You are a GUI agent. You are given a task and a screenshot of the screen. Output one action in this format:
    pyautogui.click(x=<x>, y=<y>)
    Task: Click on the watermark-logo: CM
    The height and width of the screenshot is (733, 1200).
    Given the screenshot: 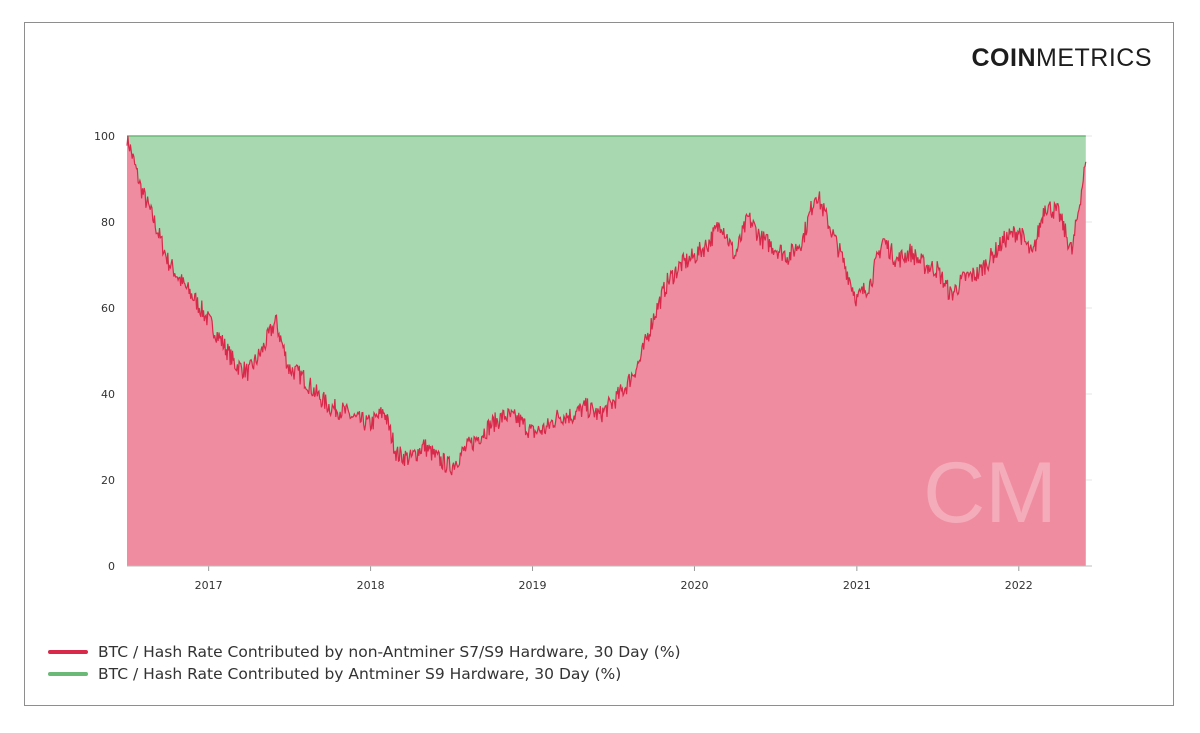 What is the action you would take?
    pyautogui.click(x=990, y=493)
    